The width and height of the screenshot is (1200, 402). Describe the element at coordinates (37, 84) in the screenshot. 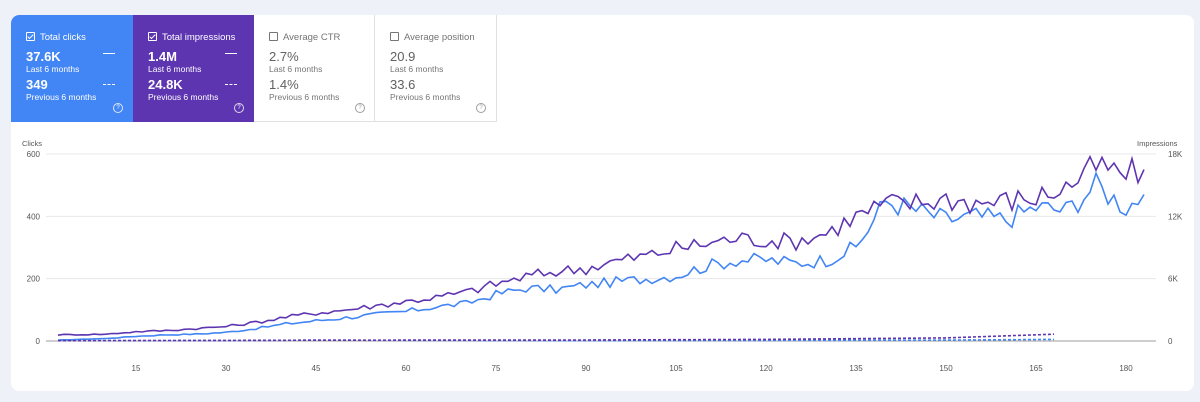

I see `metric-prev-value: 349` at that location.